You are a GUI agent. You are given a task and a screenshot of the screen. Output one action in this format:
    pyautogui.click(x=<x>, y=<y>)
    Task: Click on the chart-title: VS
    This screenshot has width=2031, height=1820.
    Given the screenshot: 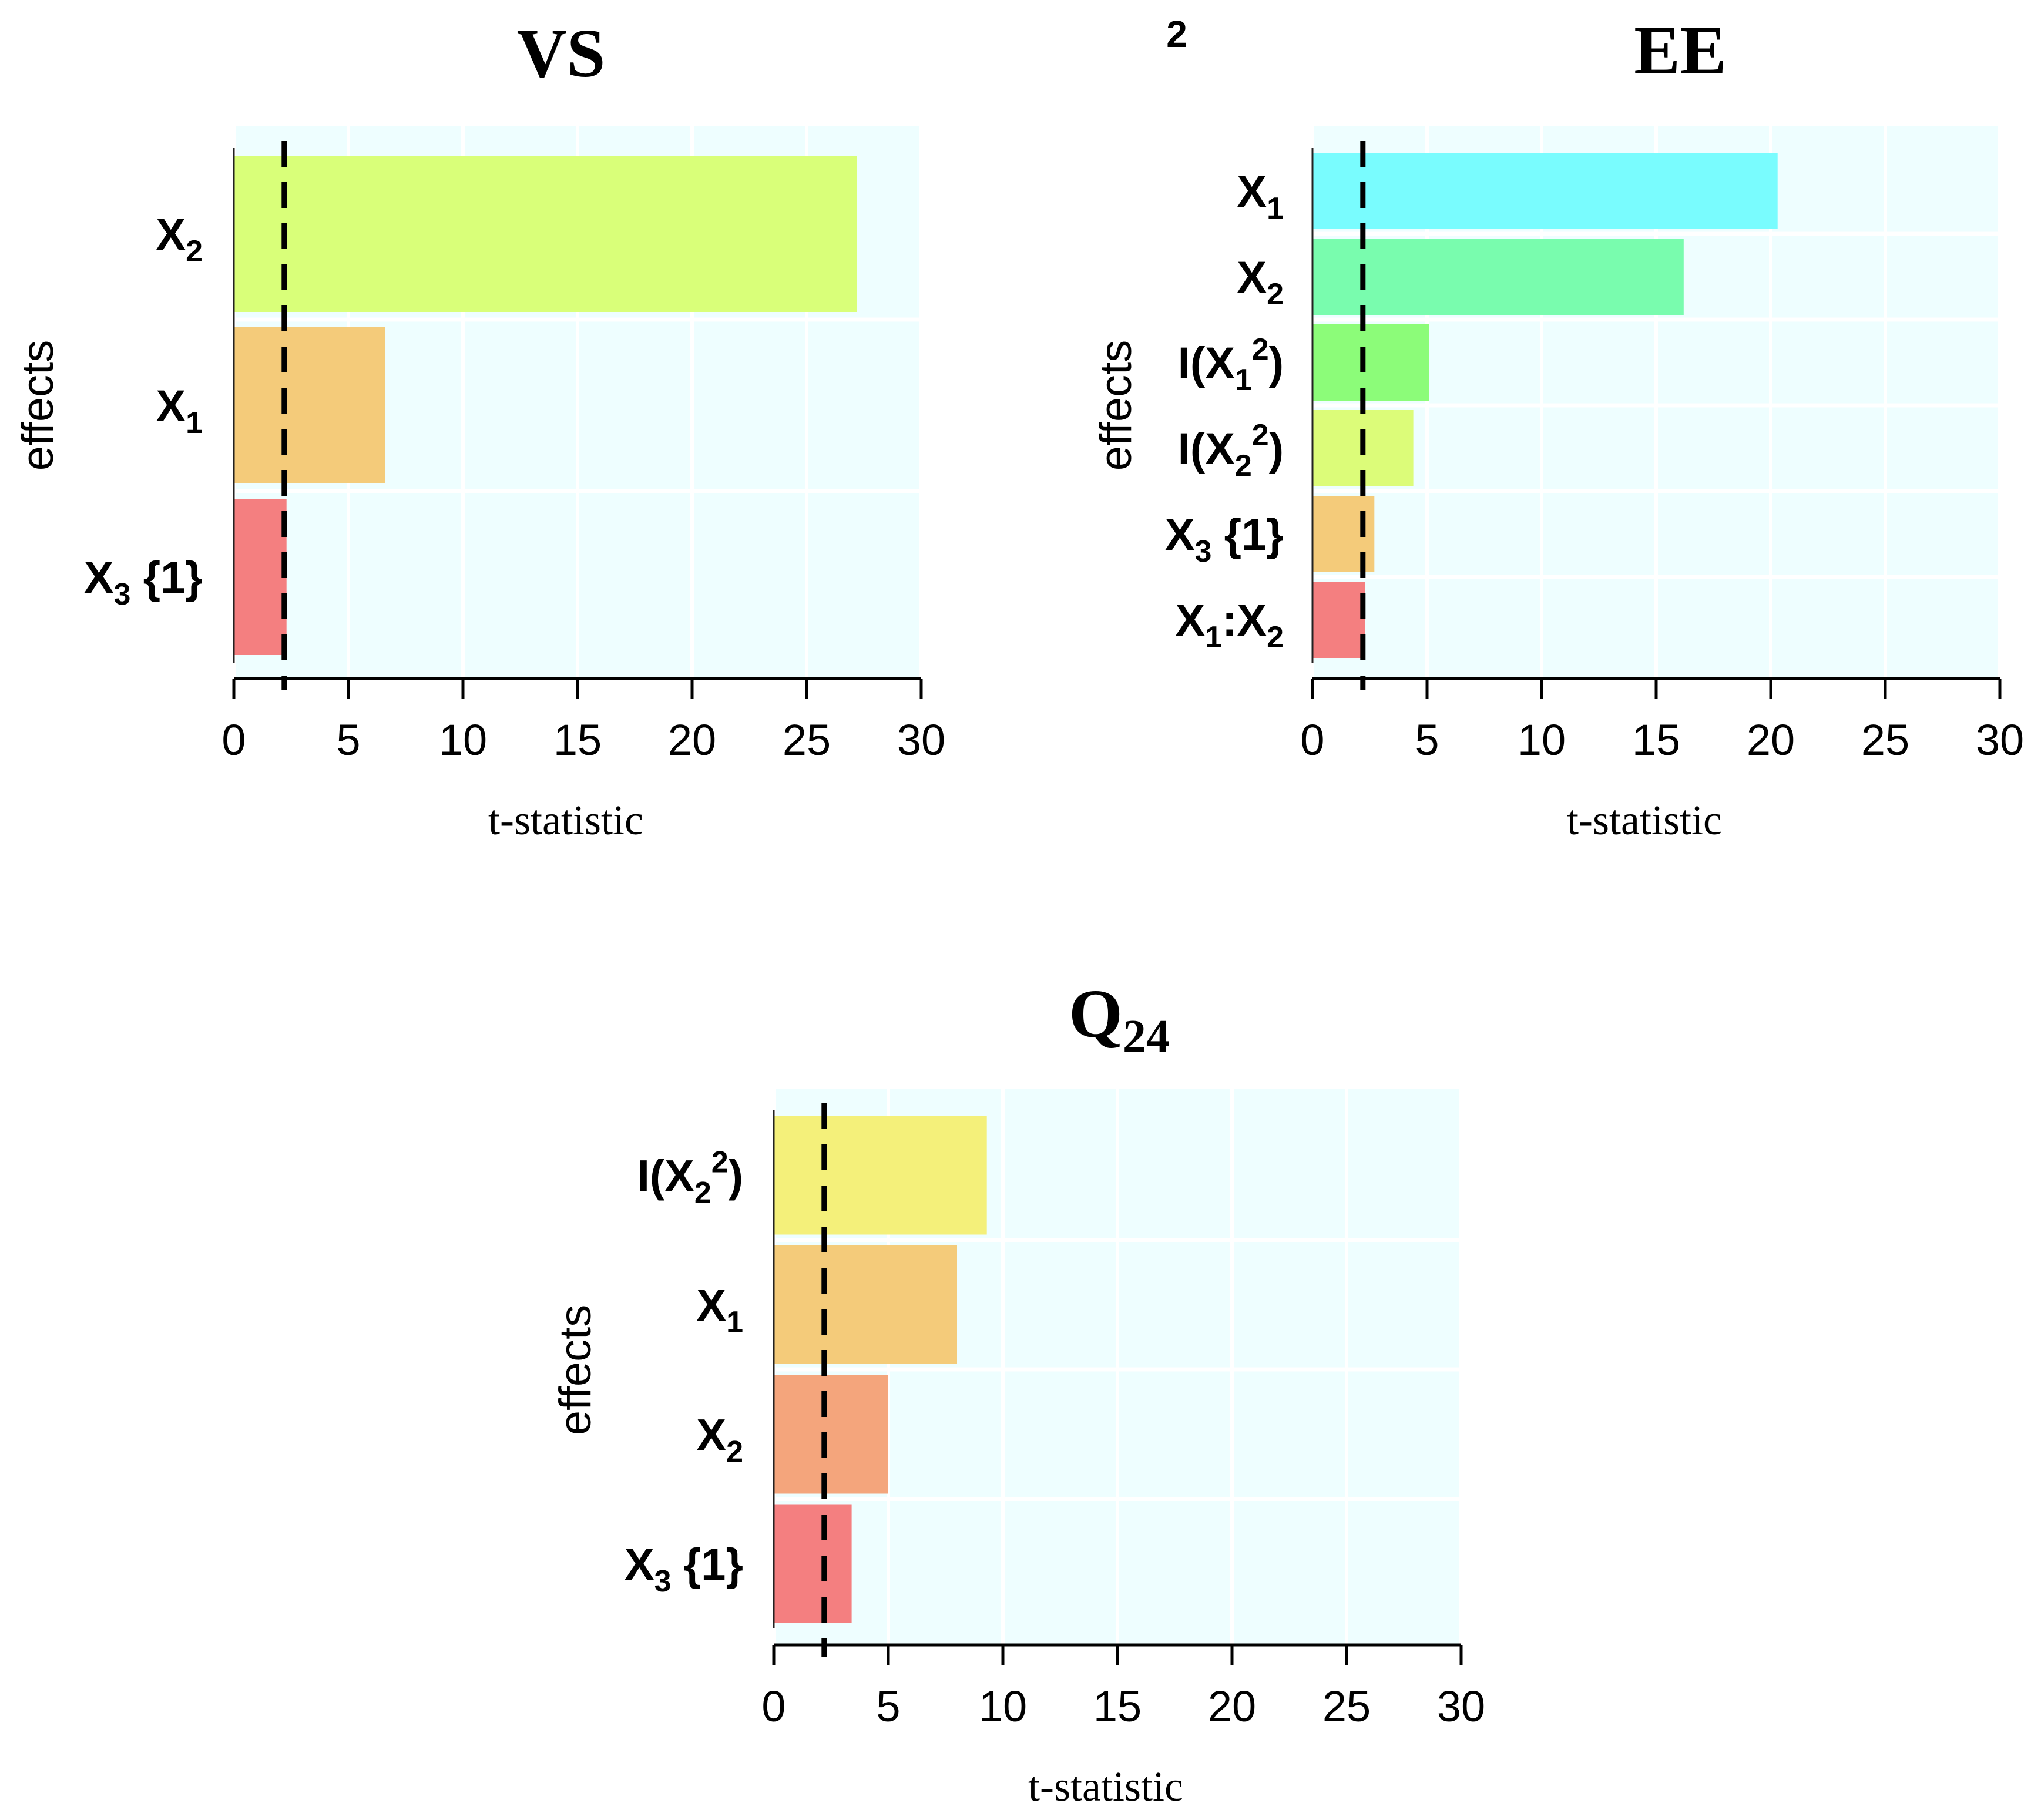 What is the action you would take?
    pyautogui.click(x=561, y=53)
    